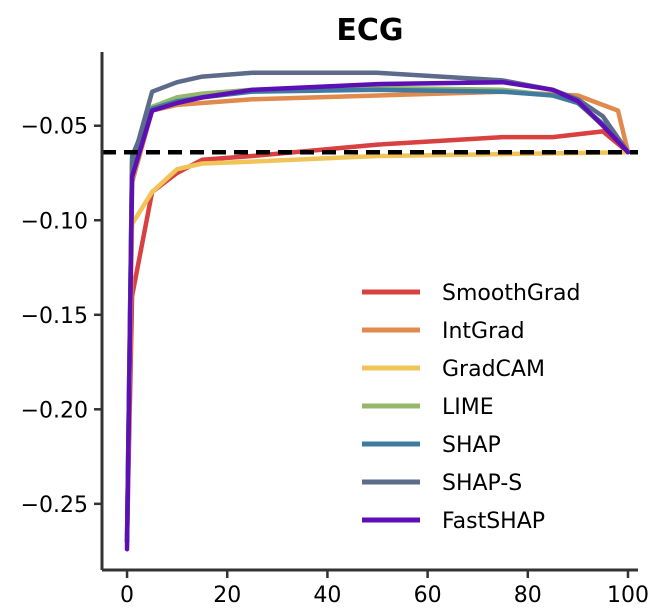 The height and width of the screenshot is (610, 658). Describe the element at coordinates (369, 30) in the screenshot. I see `chart-title: ECG` at that location.